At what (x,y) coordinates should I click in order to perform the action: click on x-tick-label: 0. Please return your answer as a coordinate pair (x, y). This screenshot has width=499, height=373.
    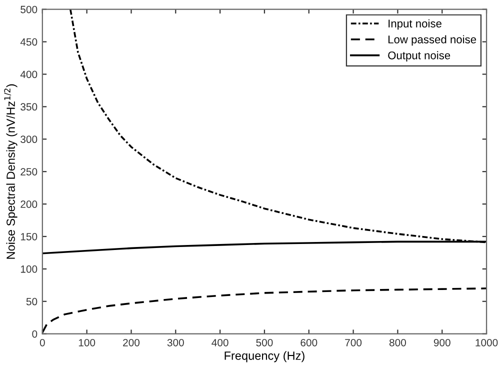
    Looking at the image, I should click on (42, 342).